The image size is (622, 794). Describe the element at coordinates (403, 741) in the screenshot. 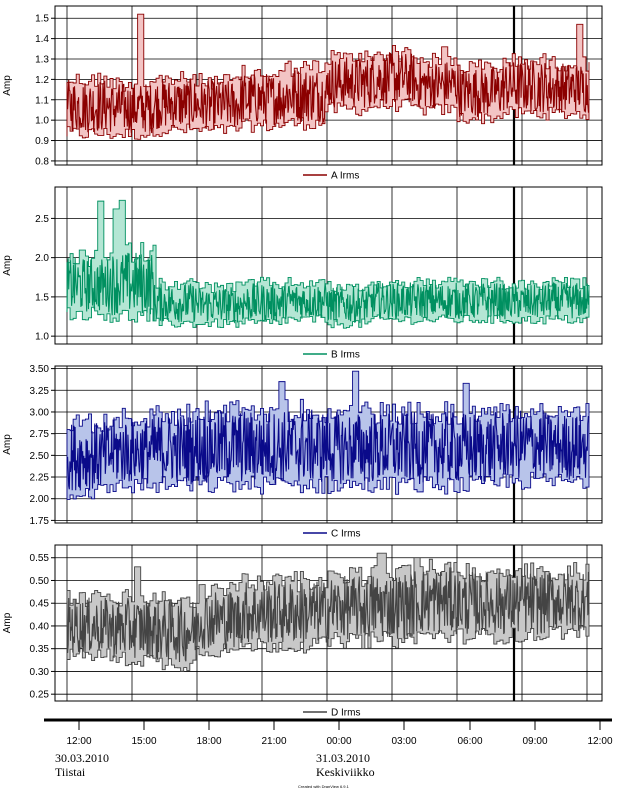

I see `time-tick-label: 03:00` at that location.